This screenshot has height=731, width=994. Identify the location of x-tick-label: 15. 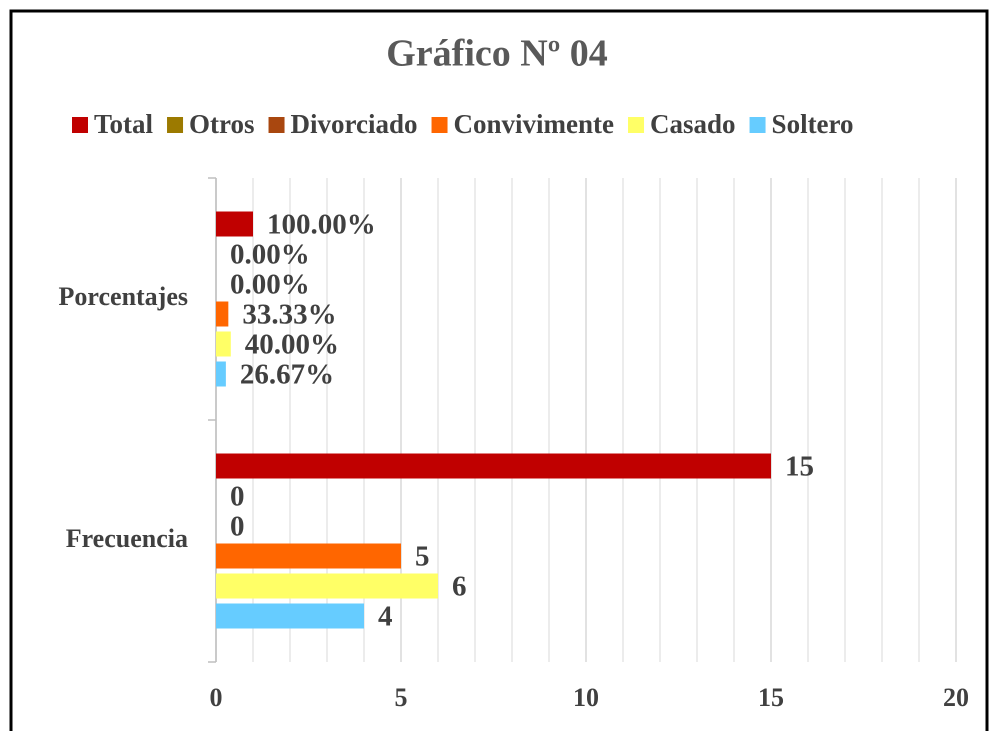
(771, 697).